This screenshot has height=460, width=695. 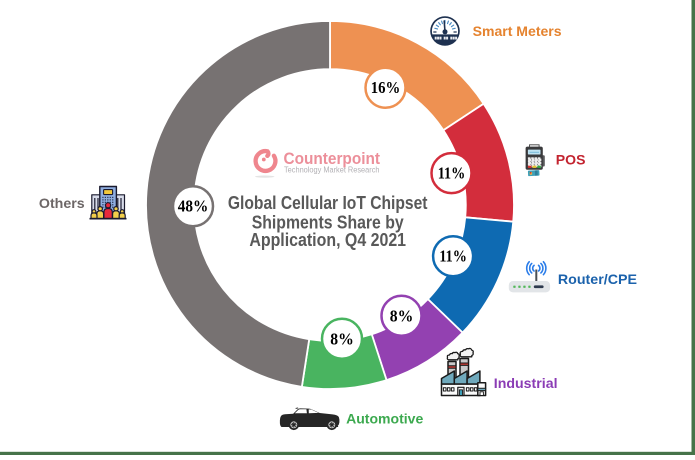 What do you see at coordinates (517, 31) in the screenshot?
I see `svg-text: Smart Meters` at bounding box center [517, 31].